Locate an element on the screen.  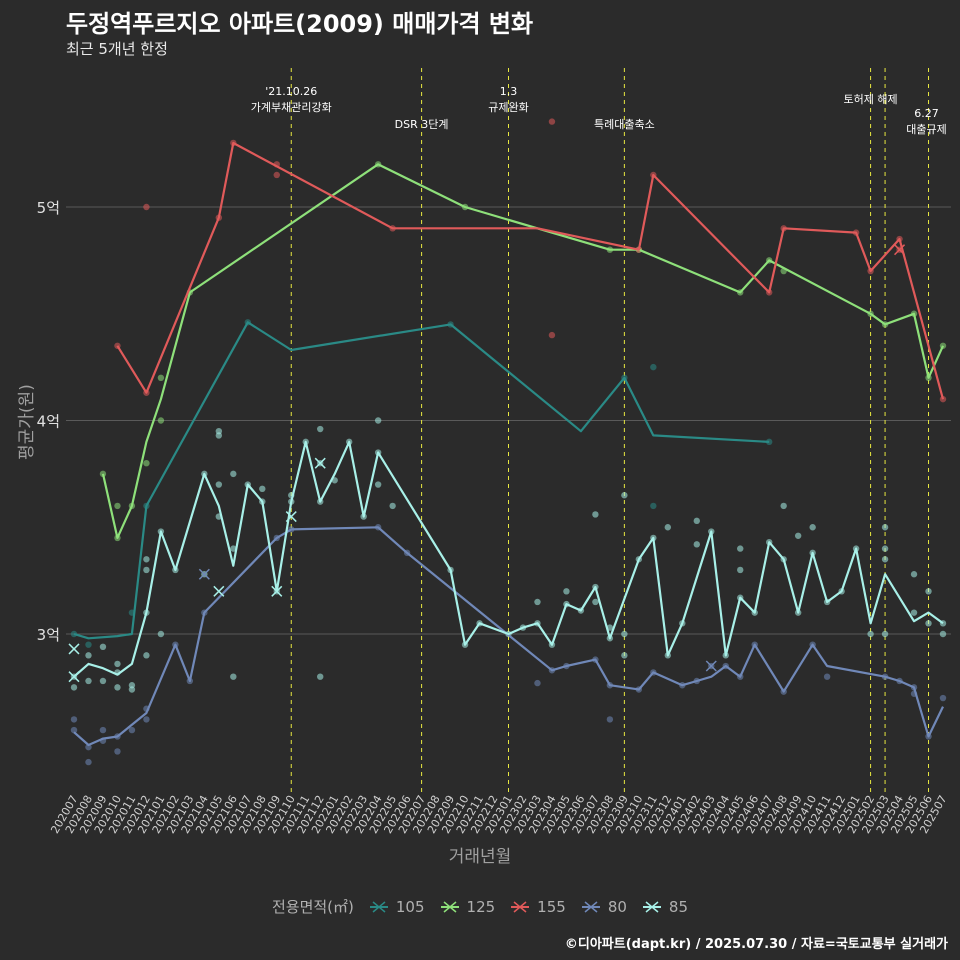
legend-label-105: 105 is located at coordinates (410, 906).